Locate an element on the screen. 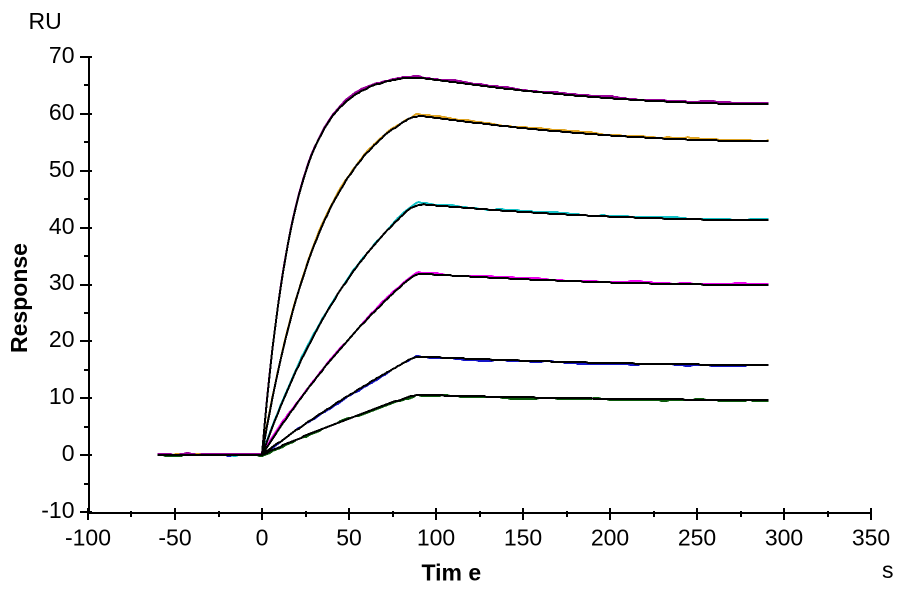  svg-text: 60 is located at coordinates (62, 112).